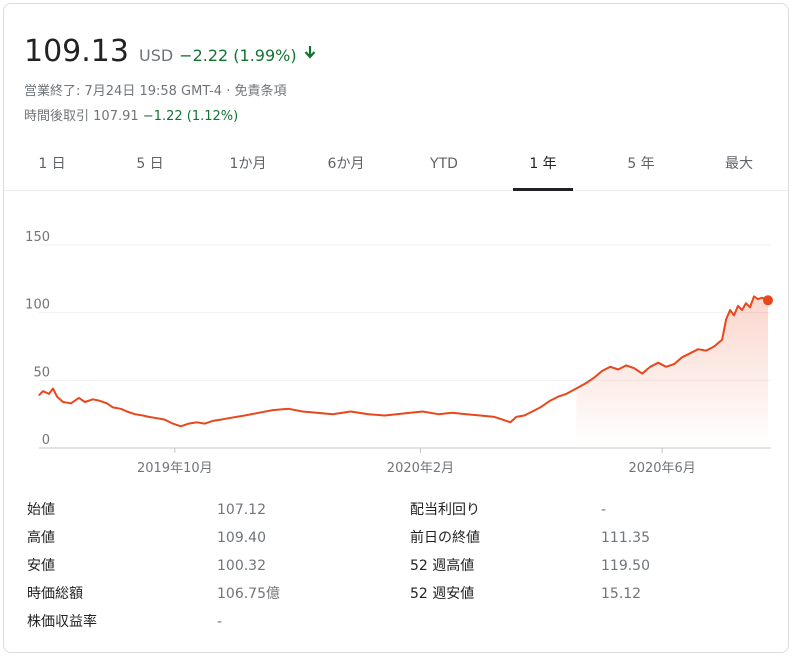 Image resolution: width=794 pixels, height=657 pixels. What do you see at coordinates (672, 372) in the screenshot?
I see `price-area` at bounding box center [672, 372].